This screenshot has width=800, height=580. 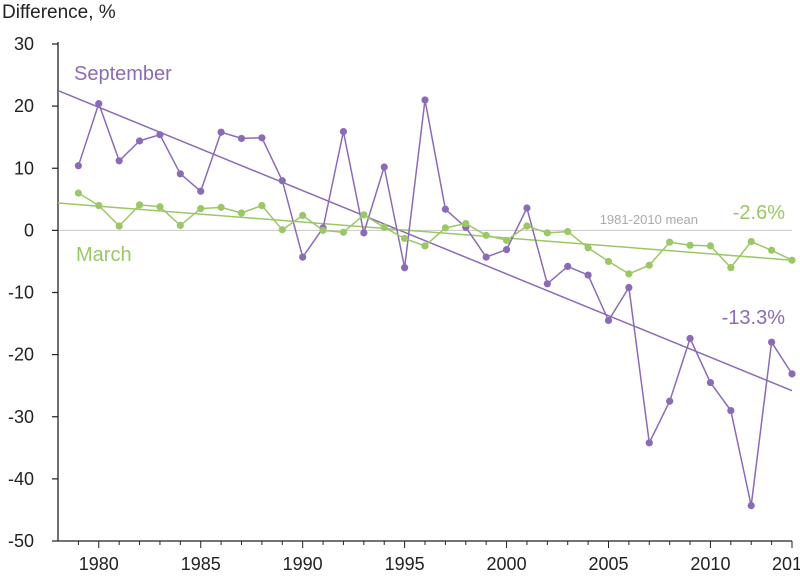 What do you see at coordinates (59, 12) in the screenshot?
I see `y-axis-label: Difference, %` at bounding box center [59, 12].